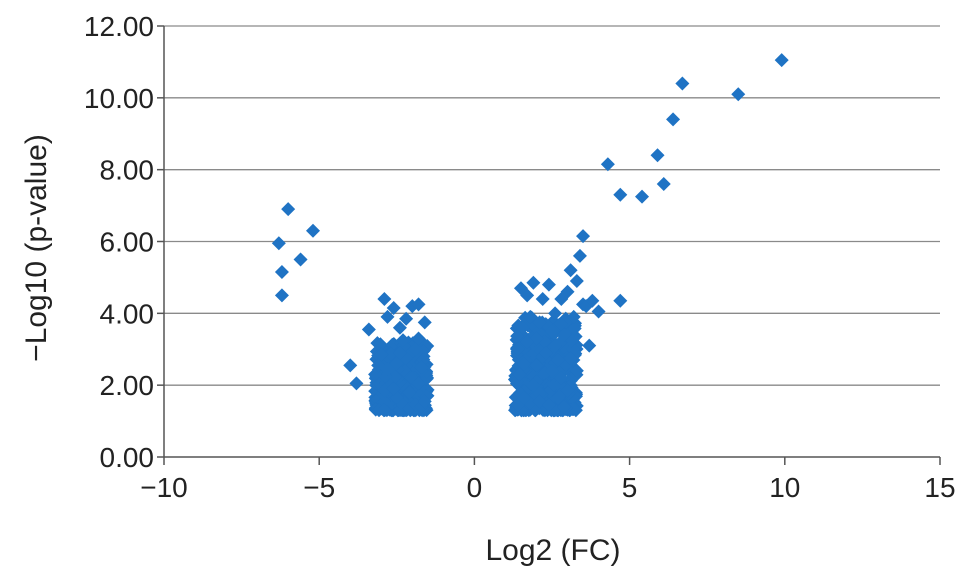 This screenshot has width=969, height=576. I want to click on x-tick-label: 15, so click(939, 487).